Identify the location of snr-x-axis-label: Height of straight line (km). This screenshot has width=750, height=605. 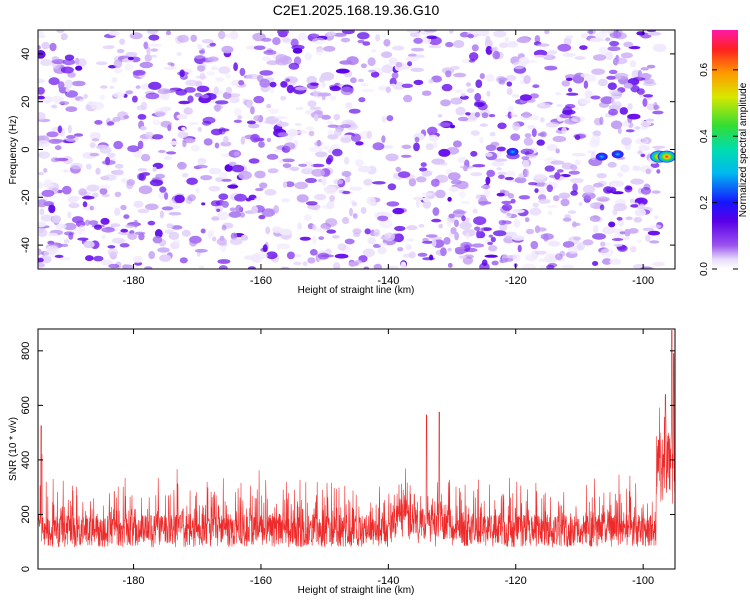
(356, 590).